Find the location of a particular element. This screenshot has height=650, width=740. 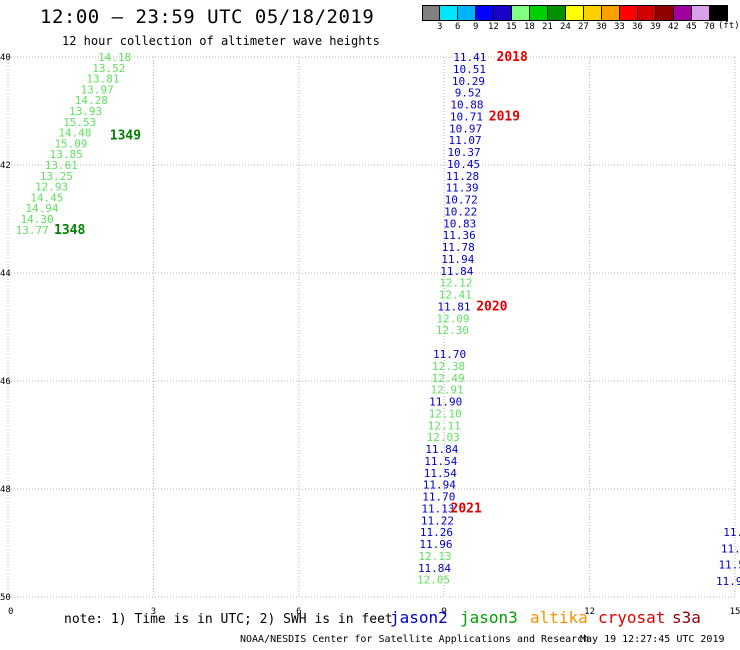

annotation-label: 1349 is located at coordinates (125, 135).